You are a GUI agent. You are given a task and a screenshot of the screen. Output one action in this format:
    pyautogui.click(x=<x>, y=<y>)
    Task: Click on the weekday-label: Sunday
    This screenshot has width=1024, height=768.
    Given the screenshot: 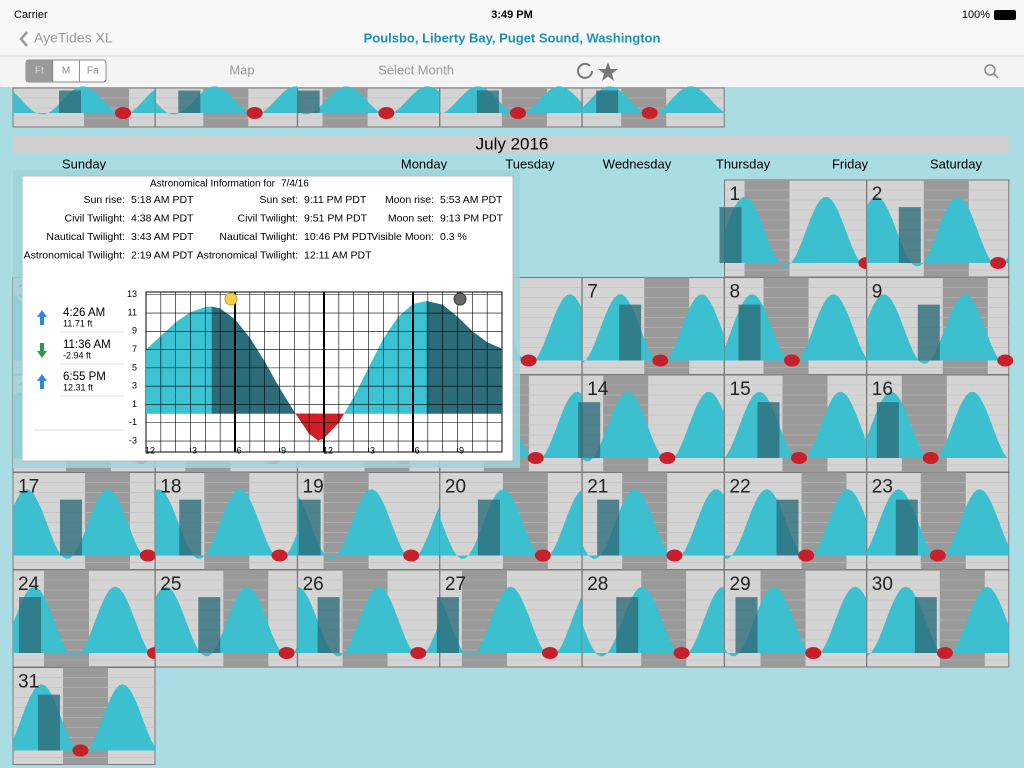 What is the action you would take?
    pyautogui.click(x=84, y=163)
    